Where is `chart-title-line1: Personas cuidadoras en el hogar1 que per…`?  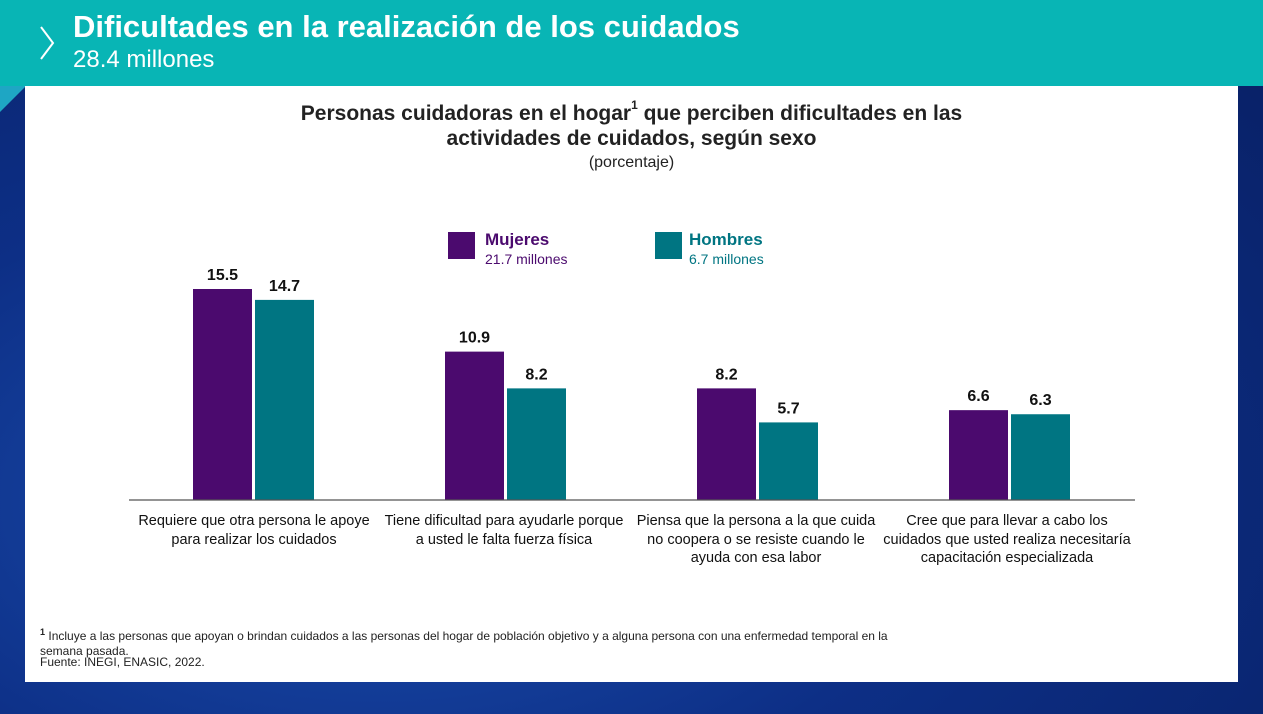
chart-title-line1: Personas cuidadoras en el hogar1 que per… is located at coordinates (631, 111).